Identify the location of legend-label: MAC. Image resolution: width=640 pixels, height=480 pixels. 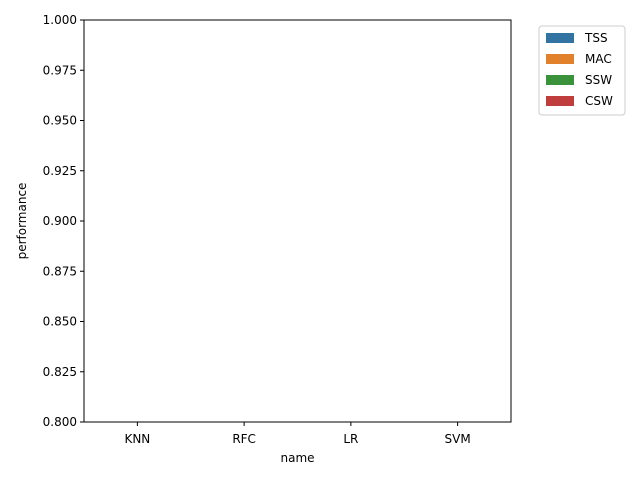
(598, 59).